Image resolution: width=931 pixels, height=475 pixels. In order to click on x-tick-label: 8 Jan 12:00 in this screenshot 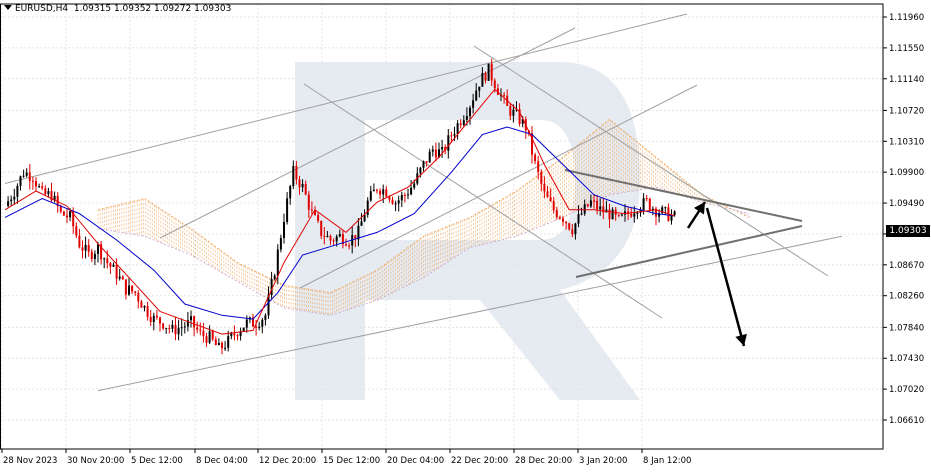, I will do `click(667, 461)`.